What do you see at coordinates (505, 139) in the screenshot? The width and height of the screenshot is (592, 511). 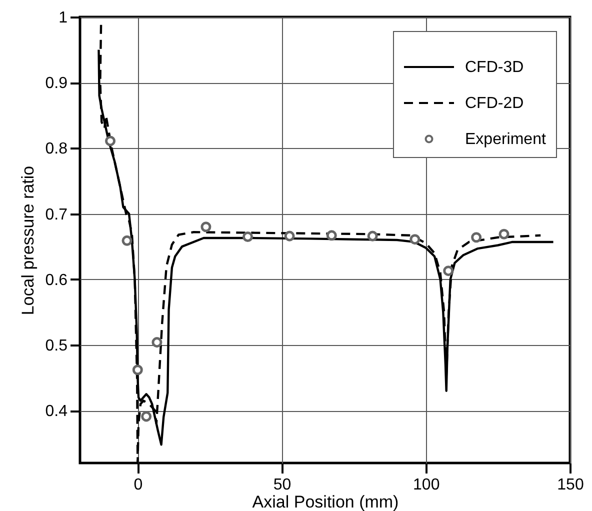 I see `legend-label: Experiment` at bounding box center [505, 139].